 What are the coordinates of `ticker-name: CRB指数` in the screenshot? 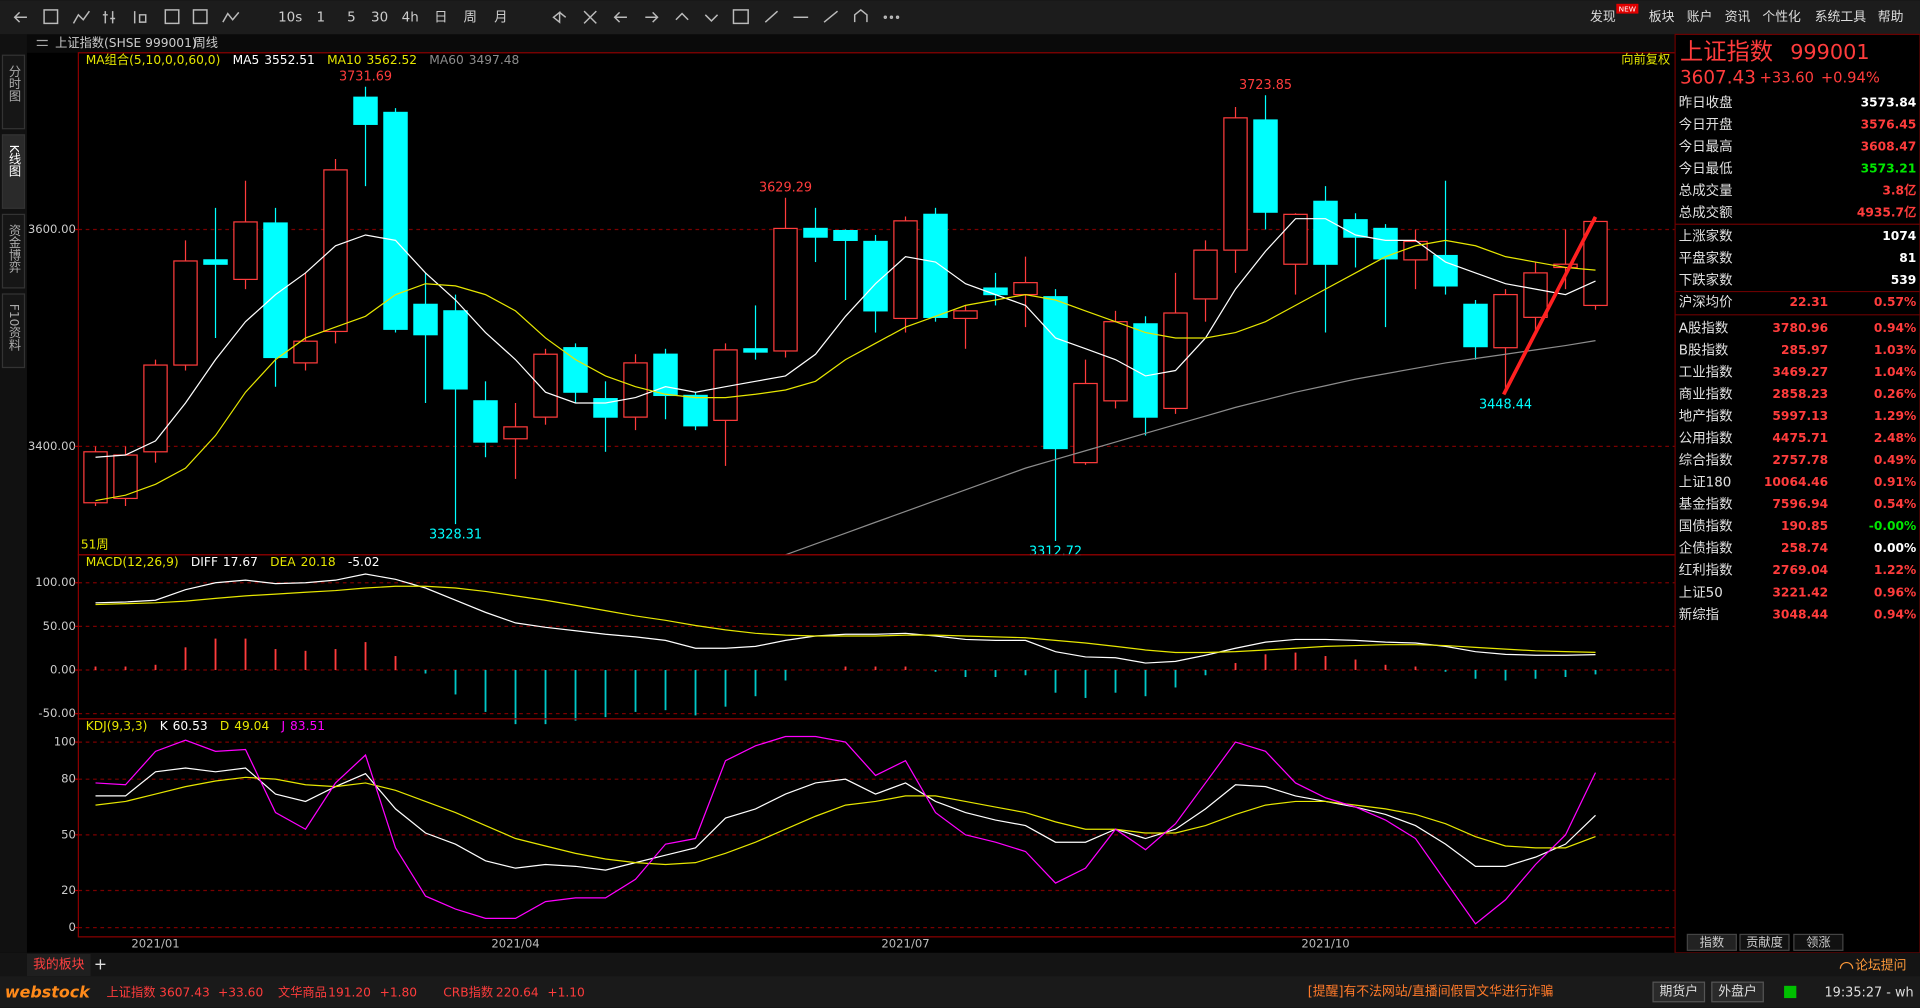 It's located at (468, 992).